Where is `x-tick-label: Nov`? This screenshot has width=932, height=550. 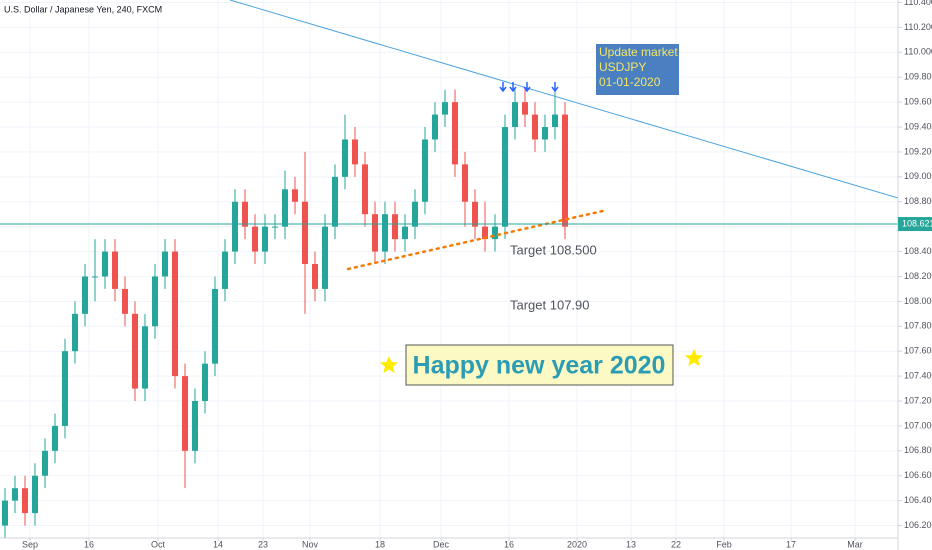 x-tick-label: Nov is located at coordinates (310, 544).